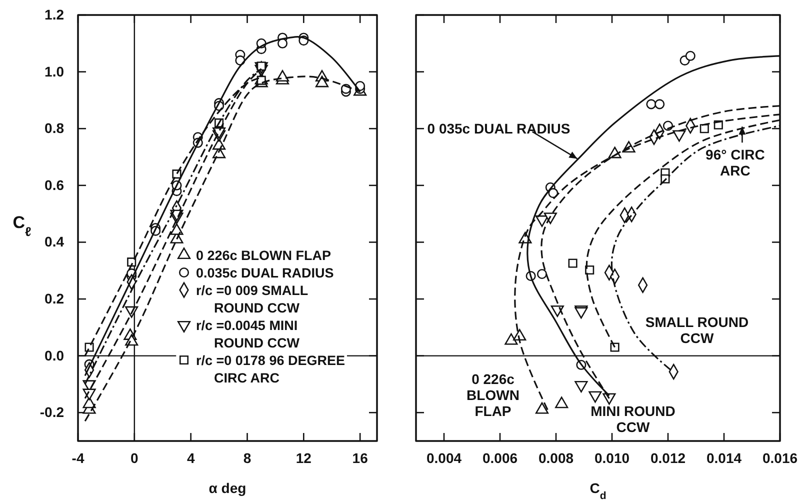 This screenshot has height=500, width=800. I want to click on annotation: 96° CIRC ARC, so click(735, 162).